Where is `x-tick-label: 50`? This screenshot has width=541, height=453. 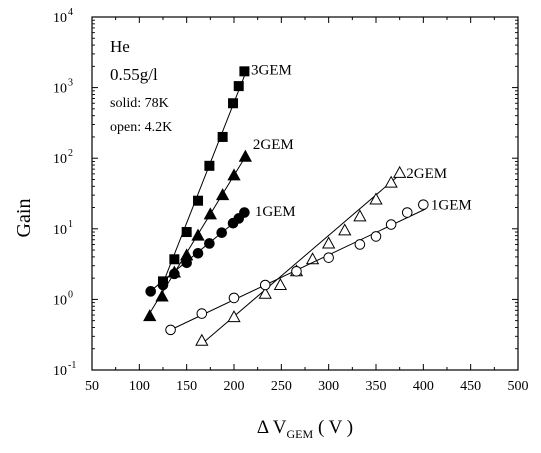 x-tick-label: 50 is located at coordinates (92, 386).